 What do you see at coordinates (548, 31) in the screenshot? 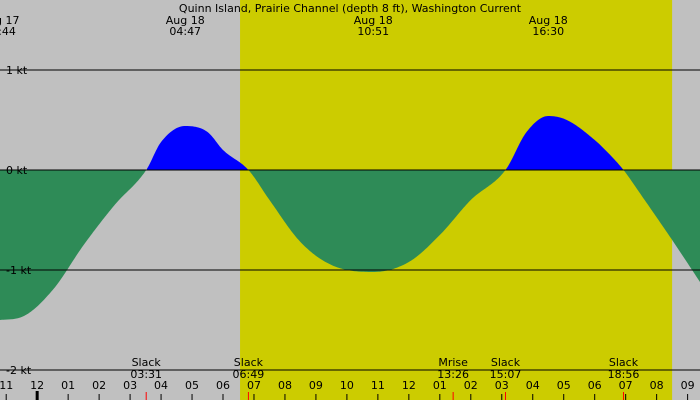
I see `top-time-label: 16:30` at bounding box center [548, 31].